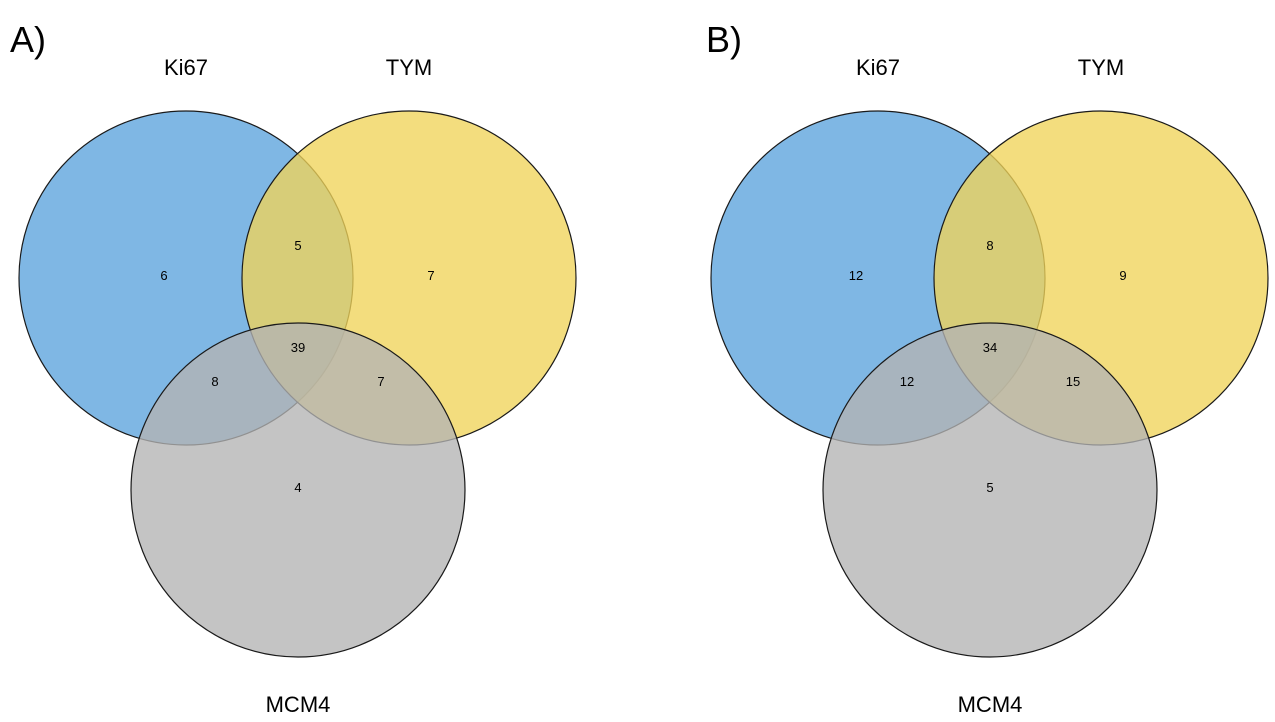 The height and width of the screenshot is (722, 1275). What do you see at coordinates (214, 381) in the screenshot?
I see `count-ki67-mcm4: 8` at bounding box center [214, 381].